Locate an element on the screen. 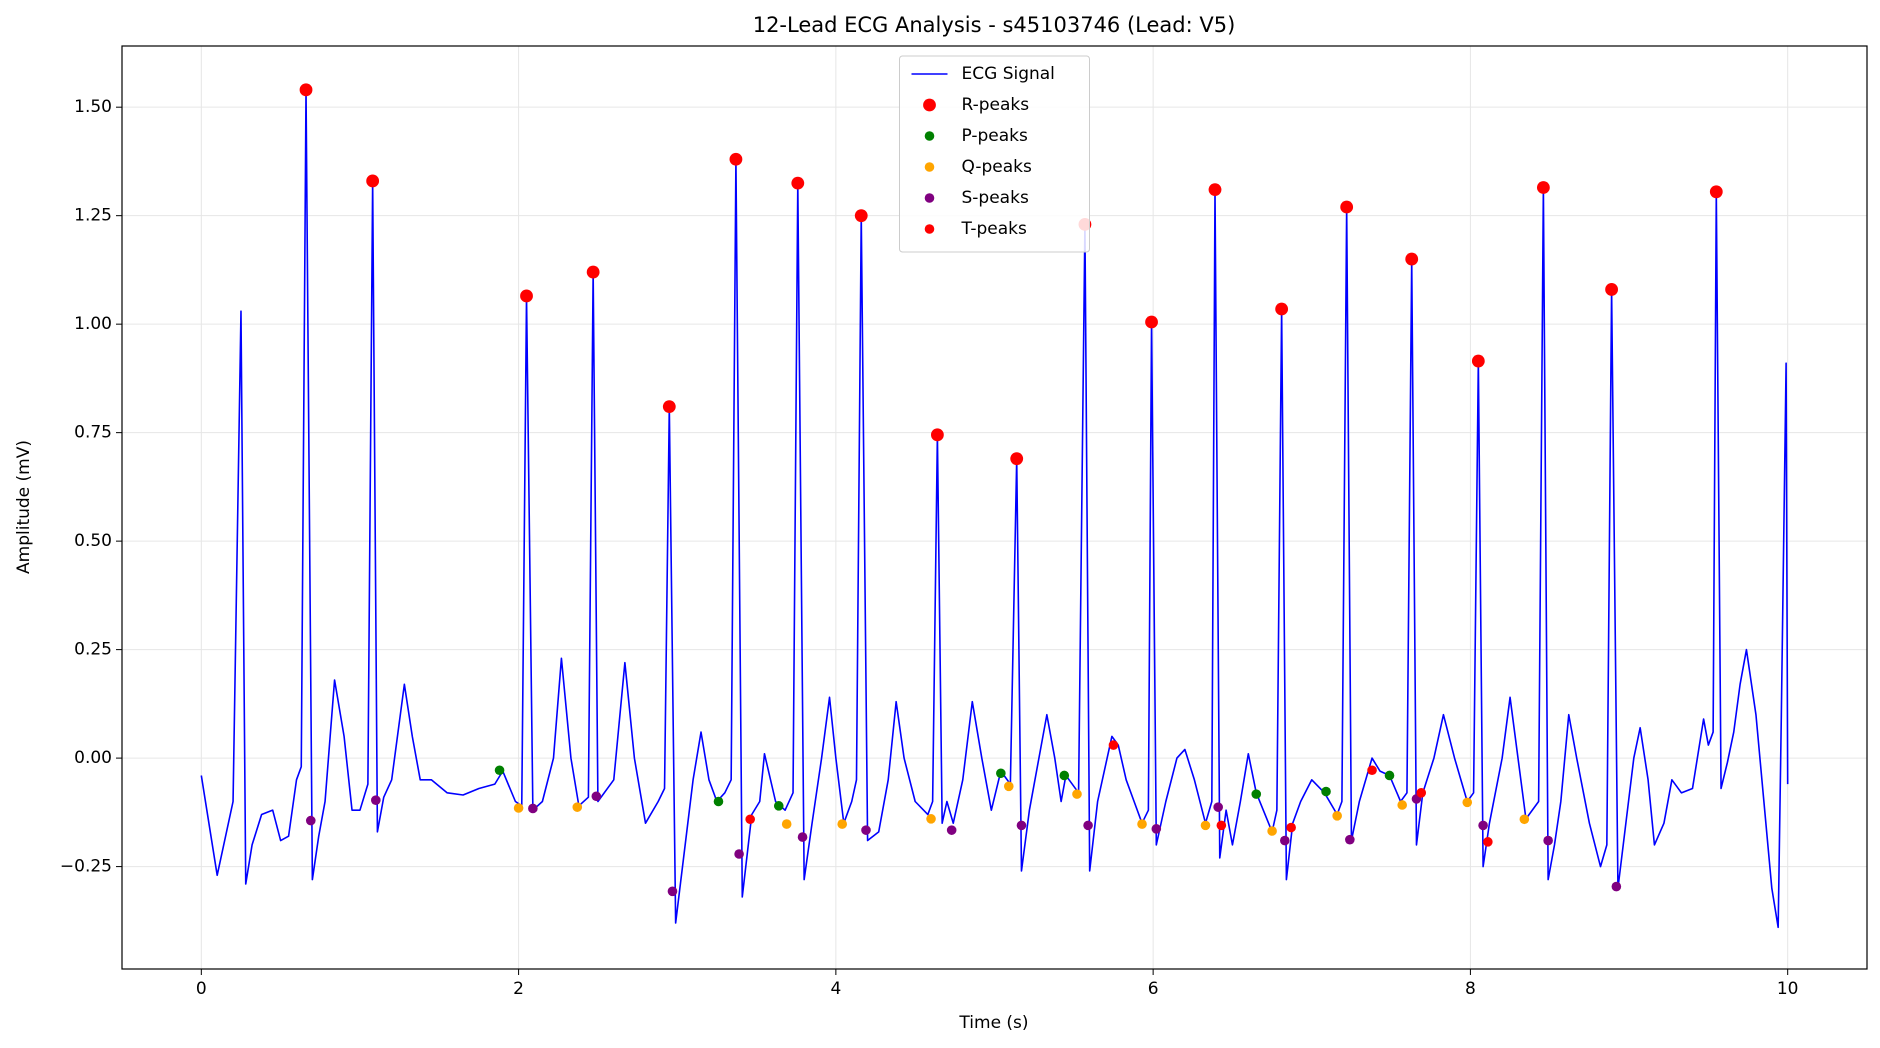 The height and width of the screenshot is (1048, 1880). y-tick-label: 1.00 is located at coordinates (93, 324).